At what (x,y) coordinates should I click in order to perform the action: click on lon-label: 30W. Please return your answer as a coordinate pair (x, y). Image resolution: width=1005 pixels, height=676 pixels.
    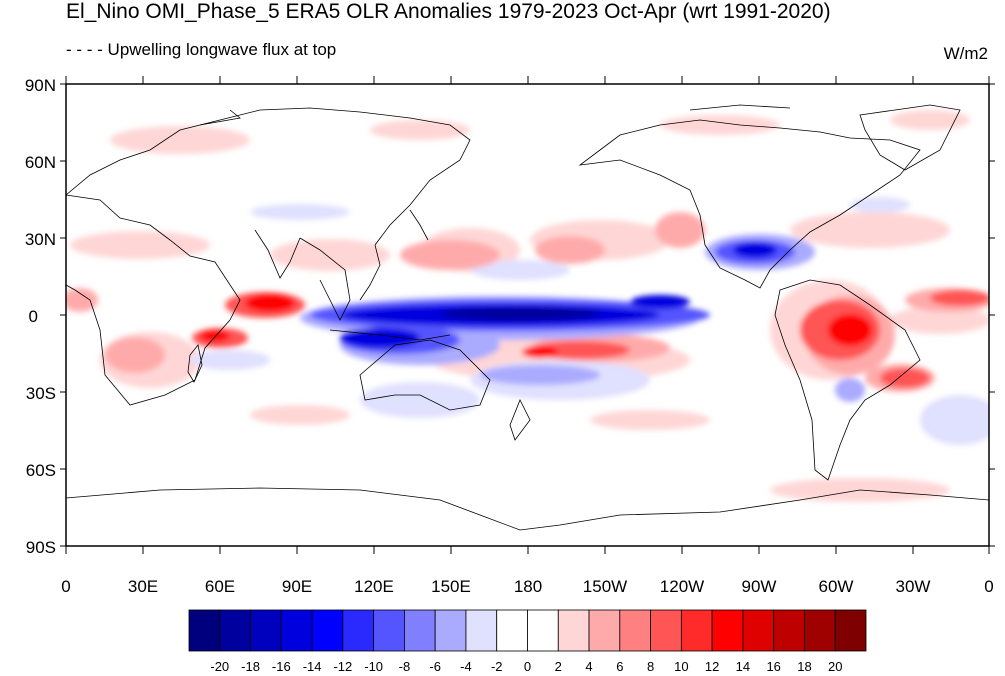
    Looking at the image, I should click on (913, 586).